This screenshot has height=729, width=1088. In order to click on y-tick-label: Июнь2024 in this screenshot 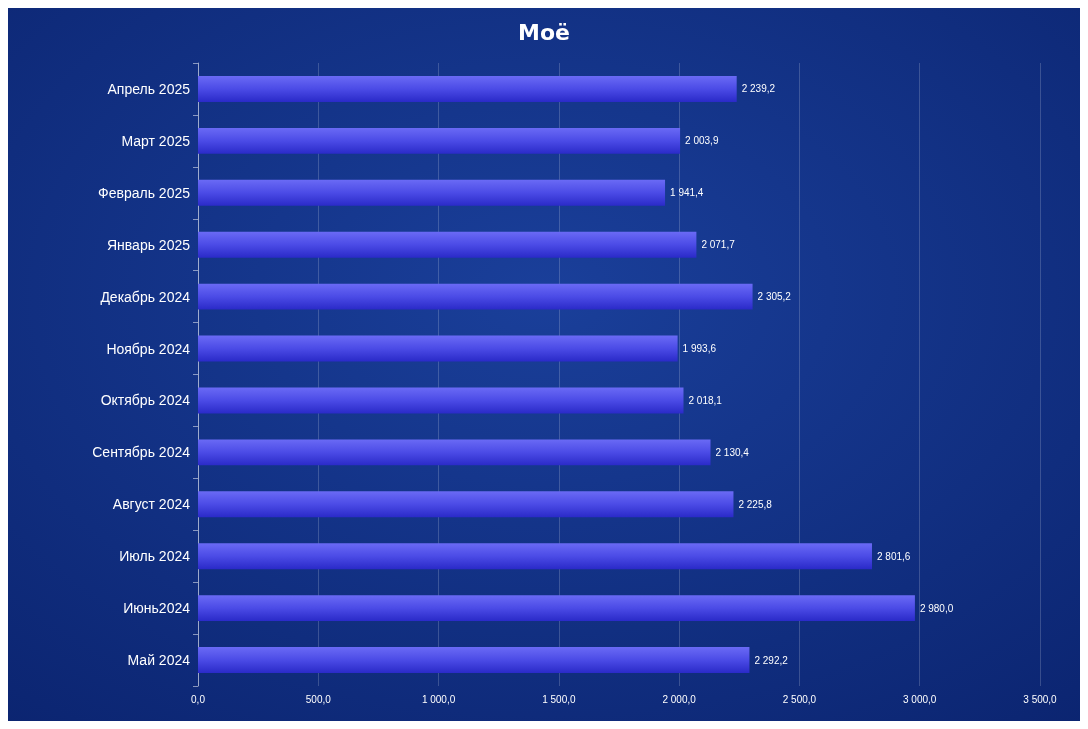, I will do `click(157, 608)`.